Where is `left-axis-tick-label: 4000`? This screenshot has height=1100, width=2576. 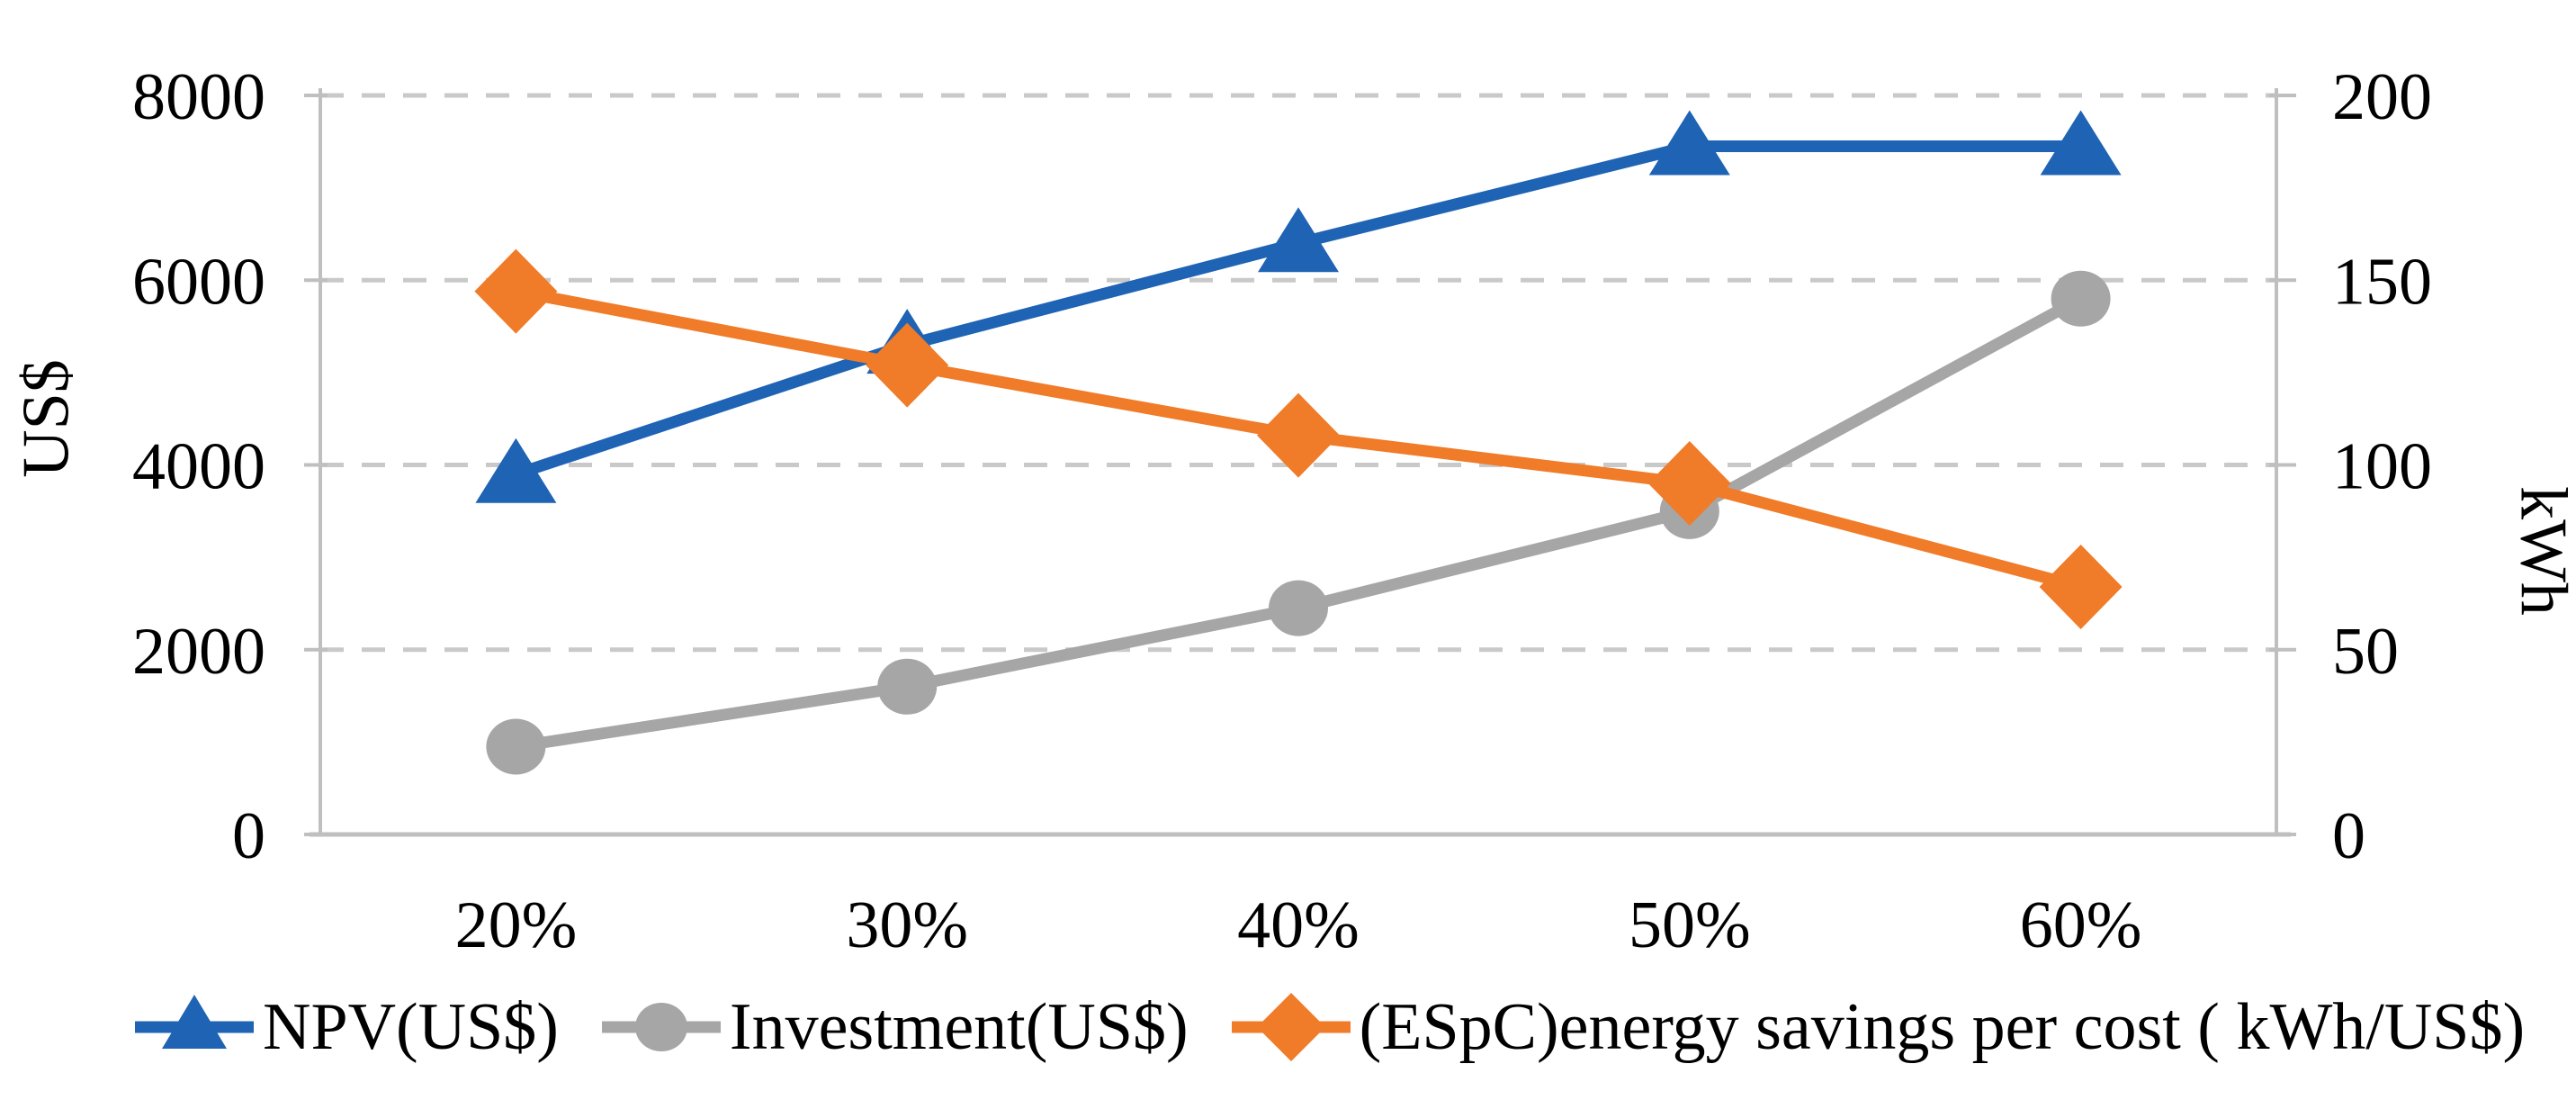 left-axis-tick-label: 4000 is located at coordinates (199, 467).